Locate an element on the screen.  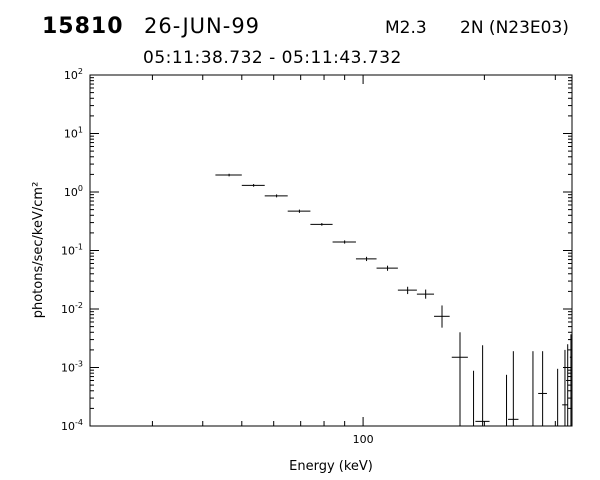
x-axis-label: Energy (keV) is located at coordinates (331, 466).